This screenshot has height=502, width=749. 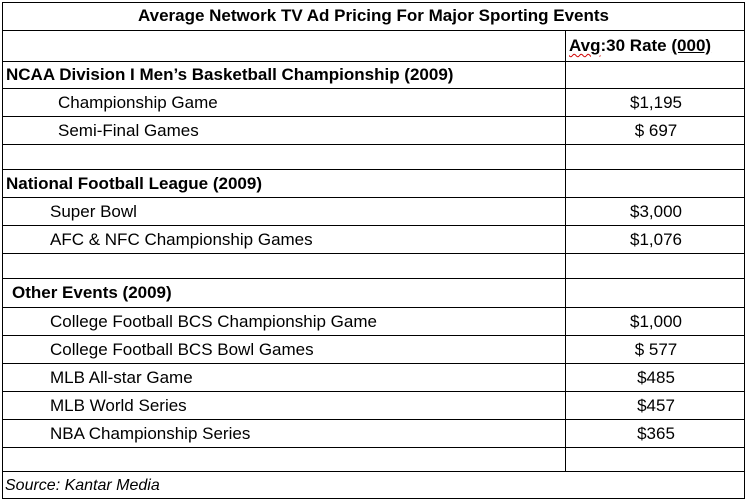 What do you see at coordinates (373, 378) in the screenshot?
I see `table-row: MLB All-star Game $485` at bounding box center [373, 378].